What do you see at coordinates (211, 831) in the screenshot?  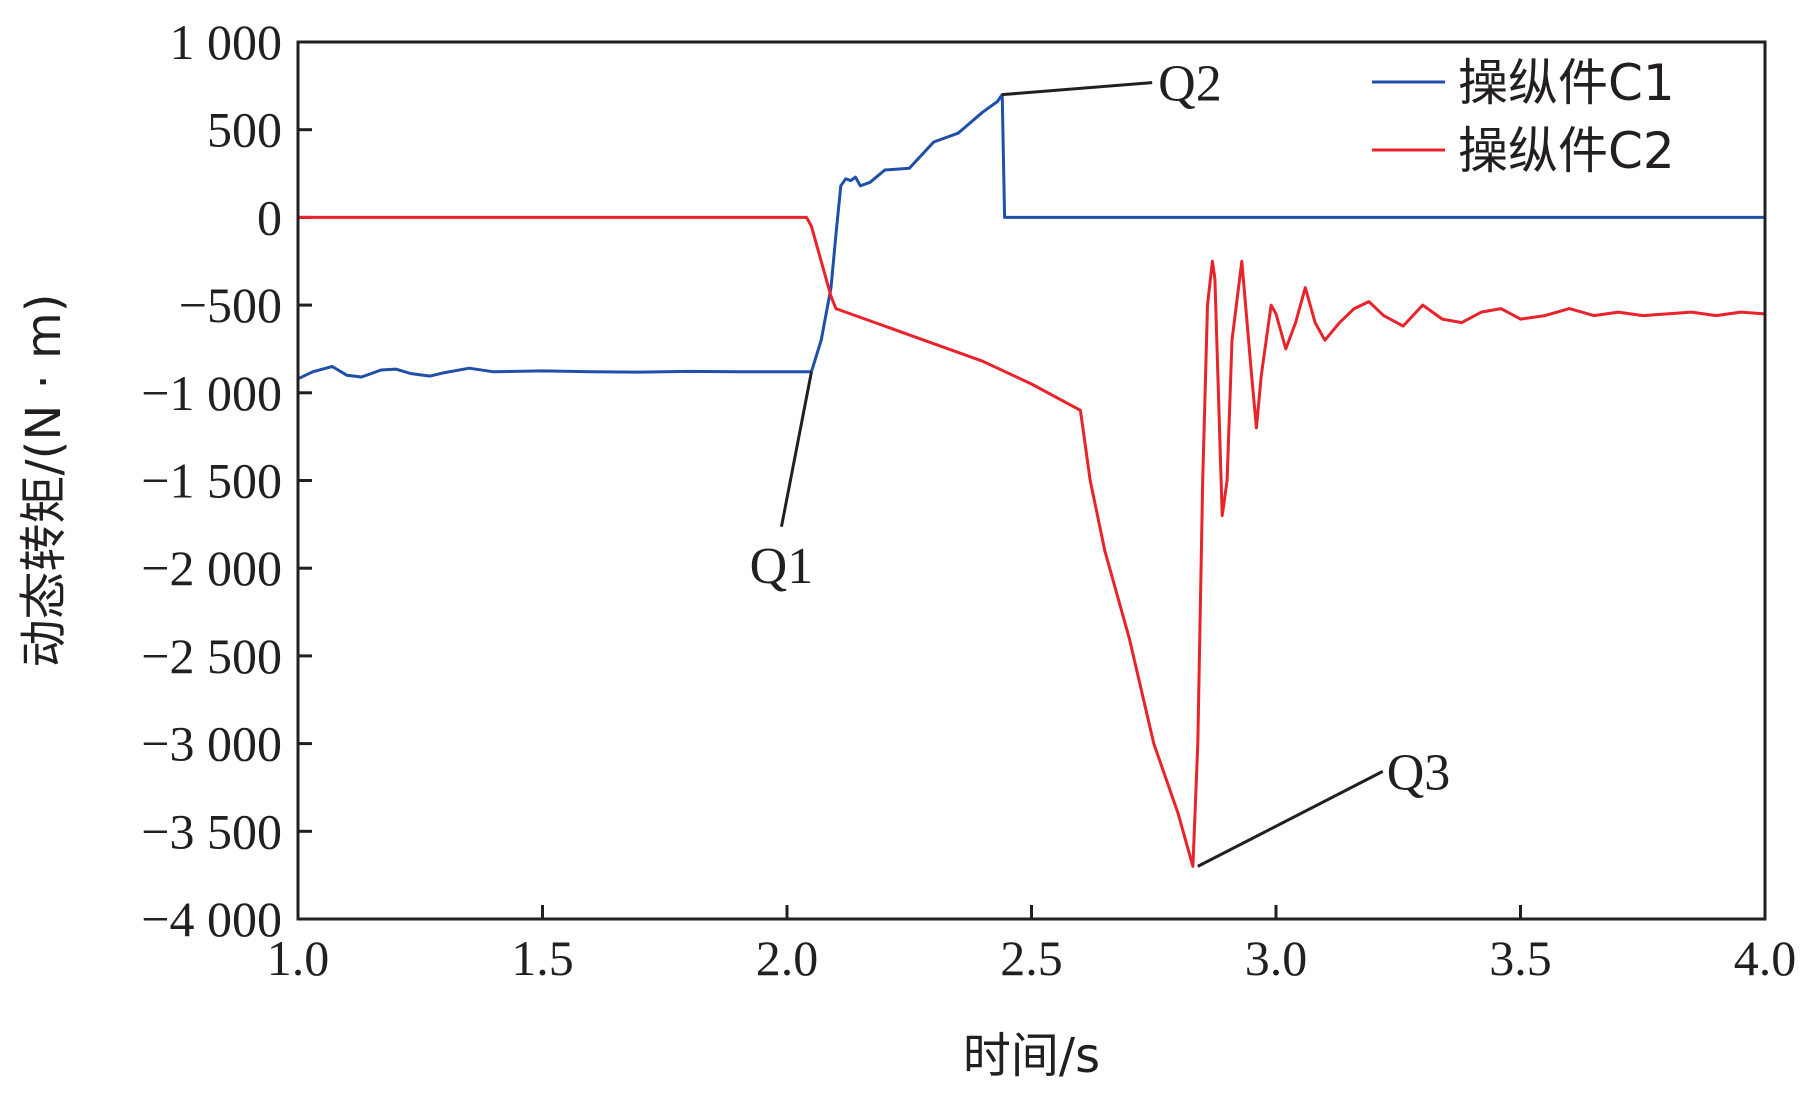 I see `y-tick-label: −3 500` at bounding box center [211, 831].